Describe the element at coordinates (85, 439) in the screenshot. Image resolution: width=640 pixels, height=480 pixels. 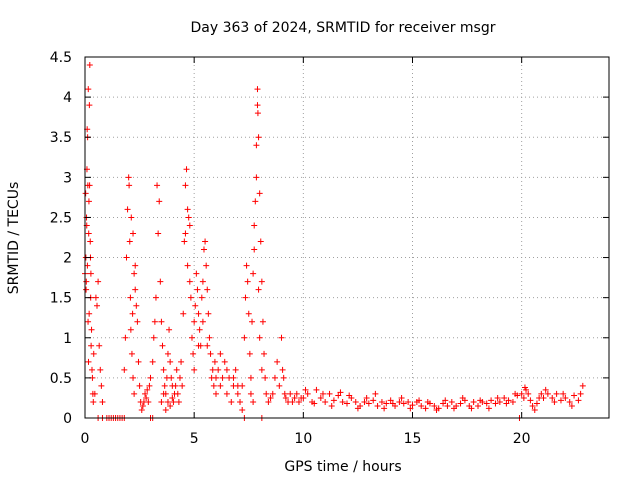
I see `x-tick-label: 0` at that location.